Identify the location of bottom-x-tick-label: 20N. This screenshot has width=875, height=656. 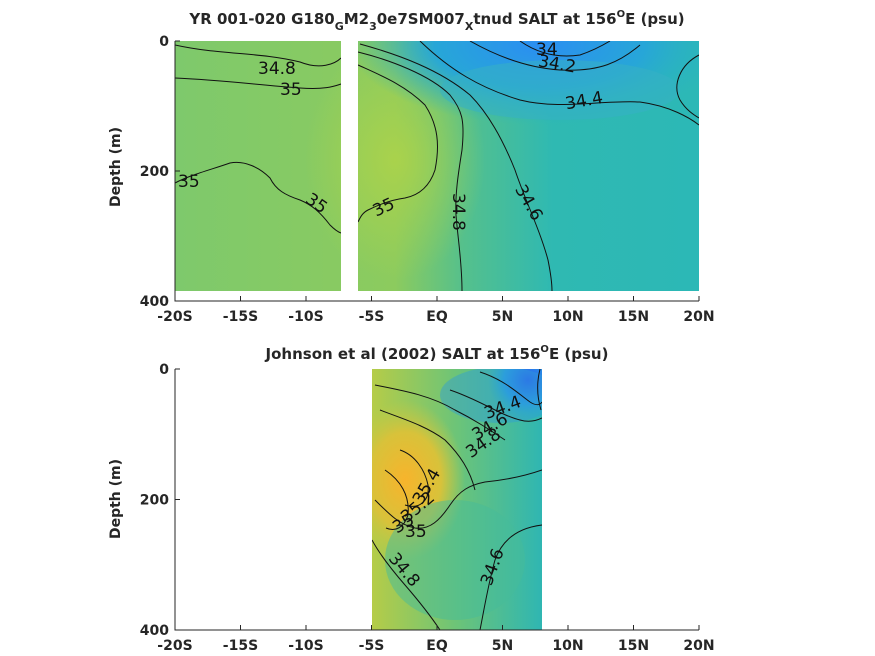
(698, 646).